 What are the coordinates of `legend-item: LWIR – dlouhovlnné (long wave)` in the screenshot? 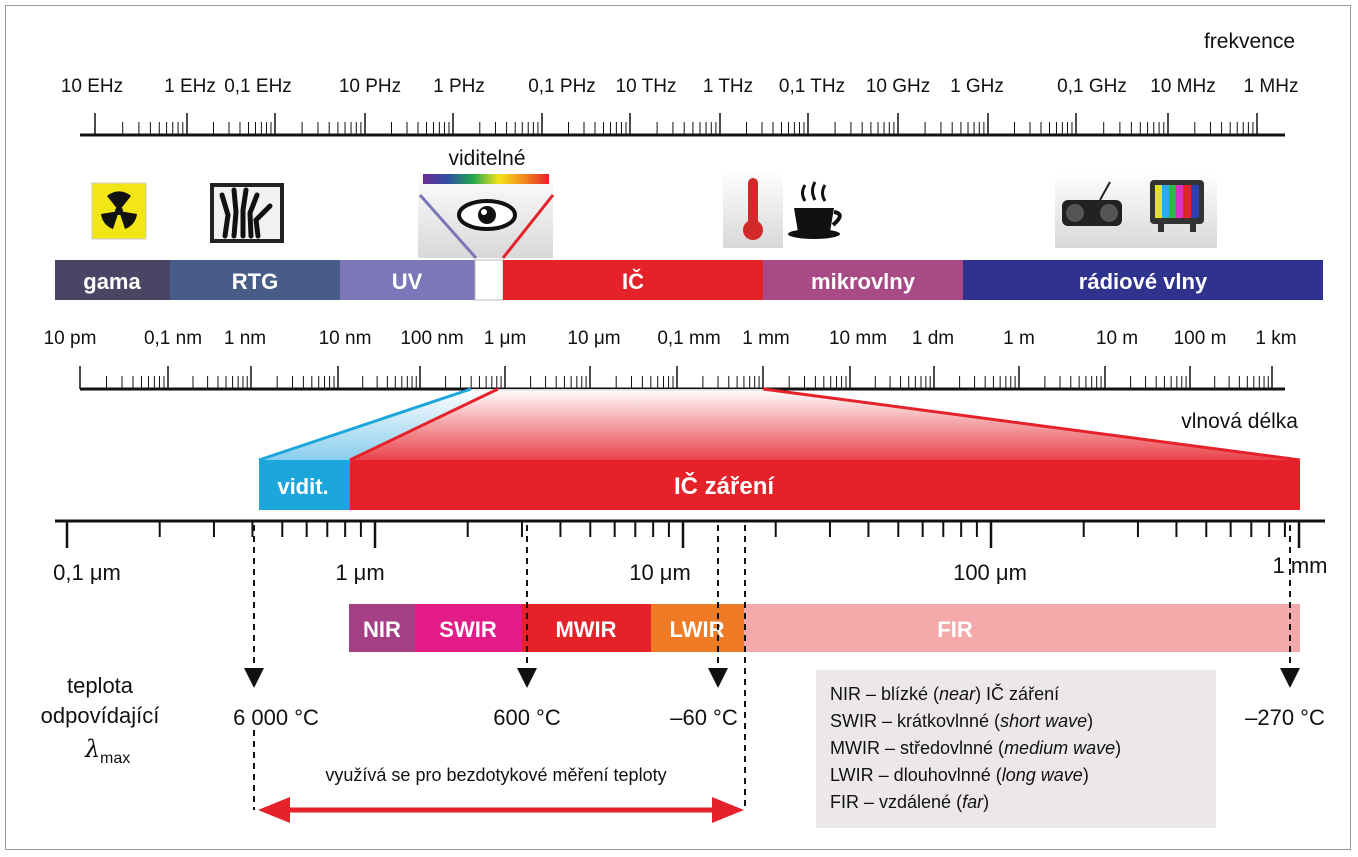 It's located at (959, 775).